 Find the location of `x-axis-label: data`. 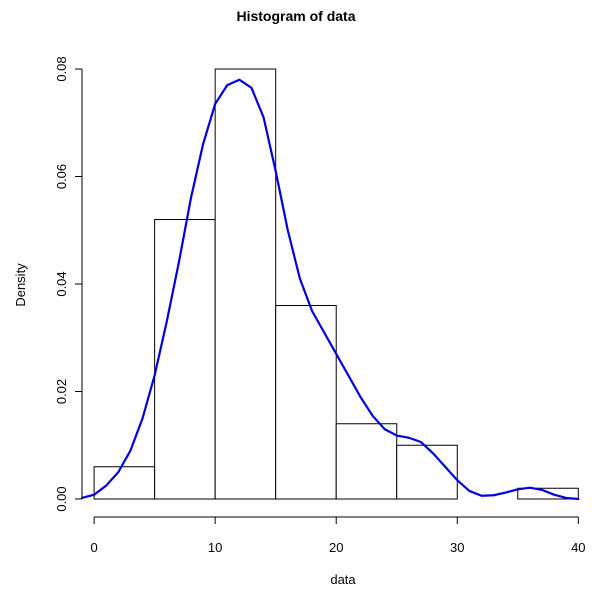

x-axis-label: data is located at coordinates (343, 579).